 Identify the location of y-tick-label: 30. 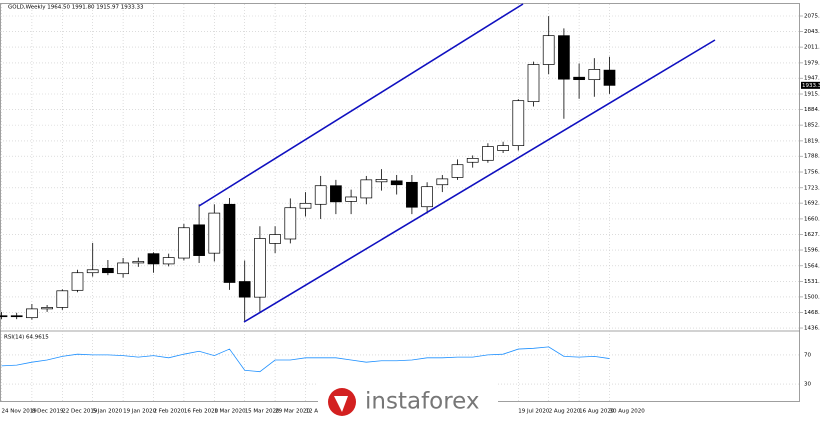
(807, 385).